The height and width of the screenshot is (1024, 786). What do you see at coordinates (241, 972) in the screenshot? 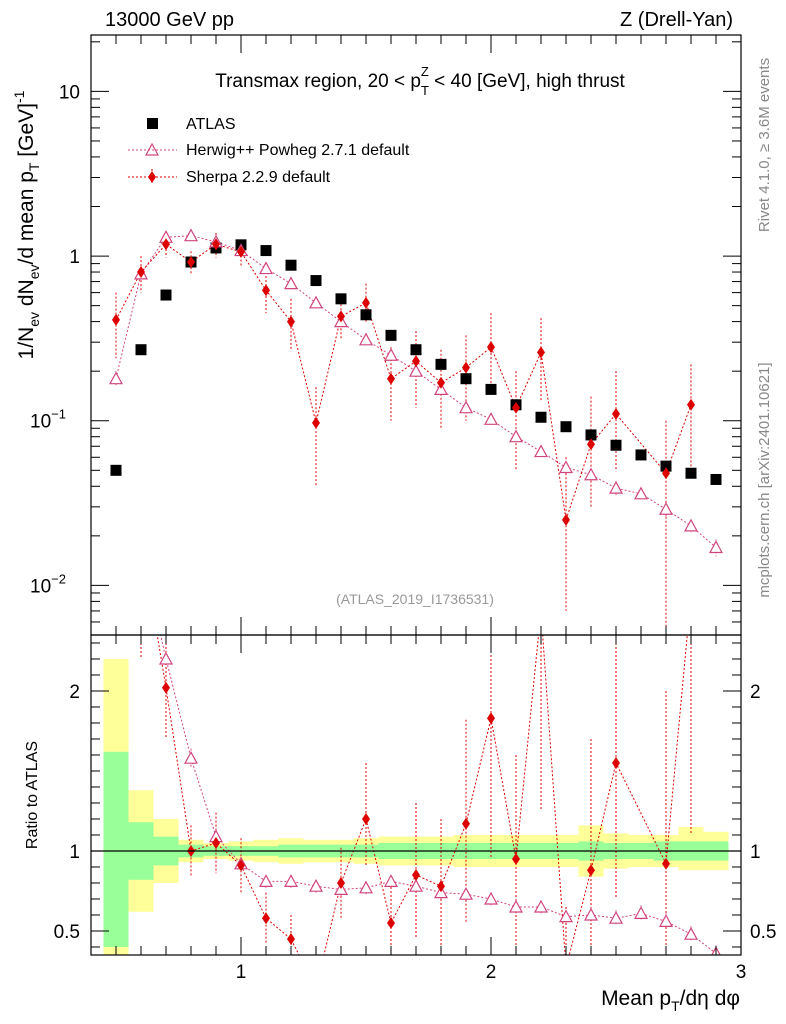
I see `x-tick-label: 1` at bounding box center [241, 972].